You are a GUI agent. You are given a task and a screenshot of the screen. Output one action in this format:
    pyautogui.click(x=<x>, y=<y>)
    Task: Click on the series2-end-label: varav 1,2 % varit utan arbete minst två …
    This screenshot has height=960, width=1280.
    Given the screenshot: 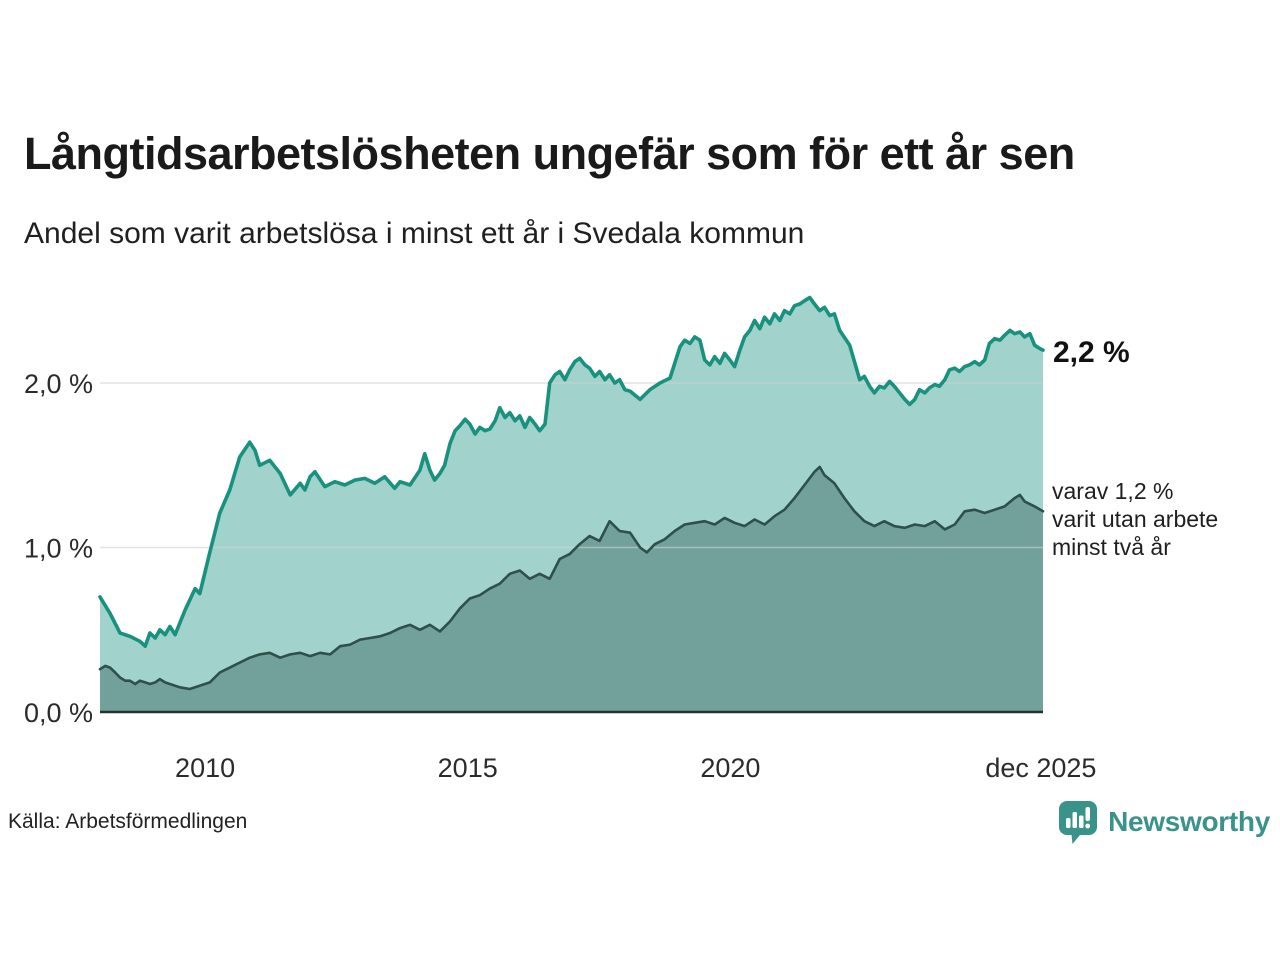 What is the action you would take?
    pyautogui.click(x=1135, y=519)
    